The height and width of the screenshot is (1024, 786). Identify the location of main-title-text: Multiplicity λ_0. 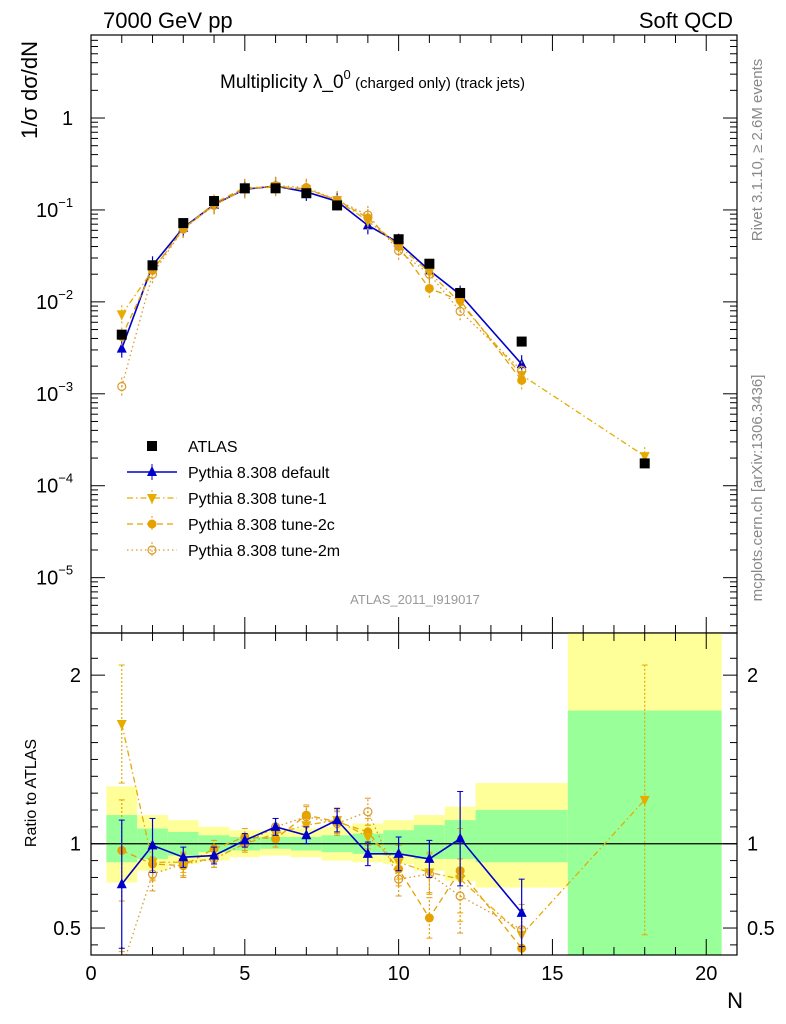
(282, 82).